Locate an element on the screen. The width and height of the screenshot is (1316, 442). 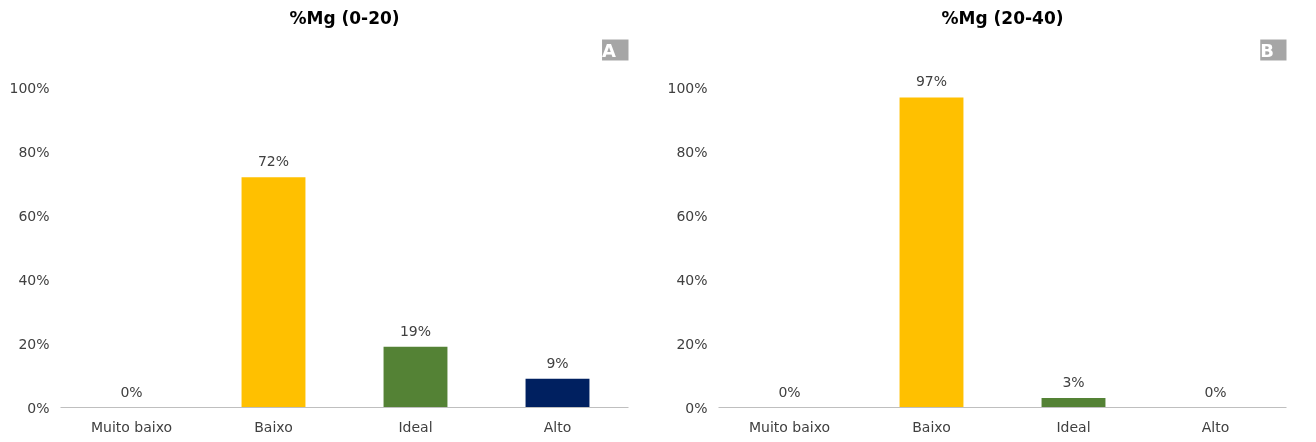
text: A is located at coordinates (609, 50).